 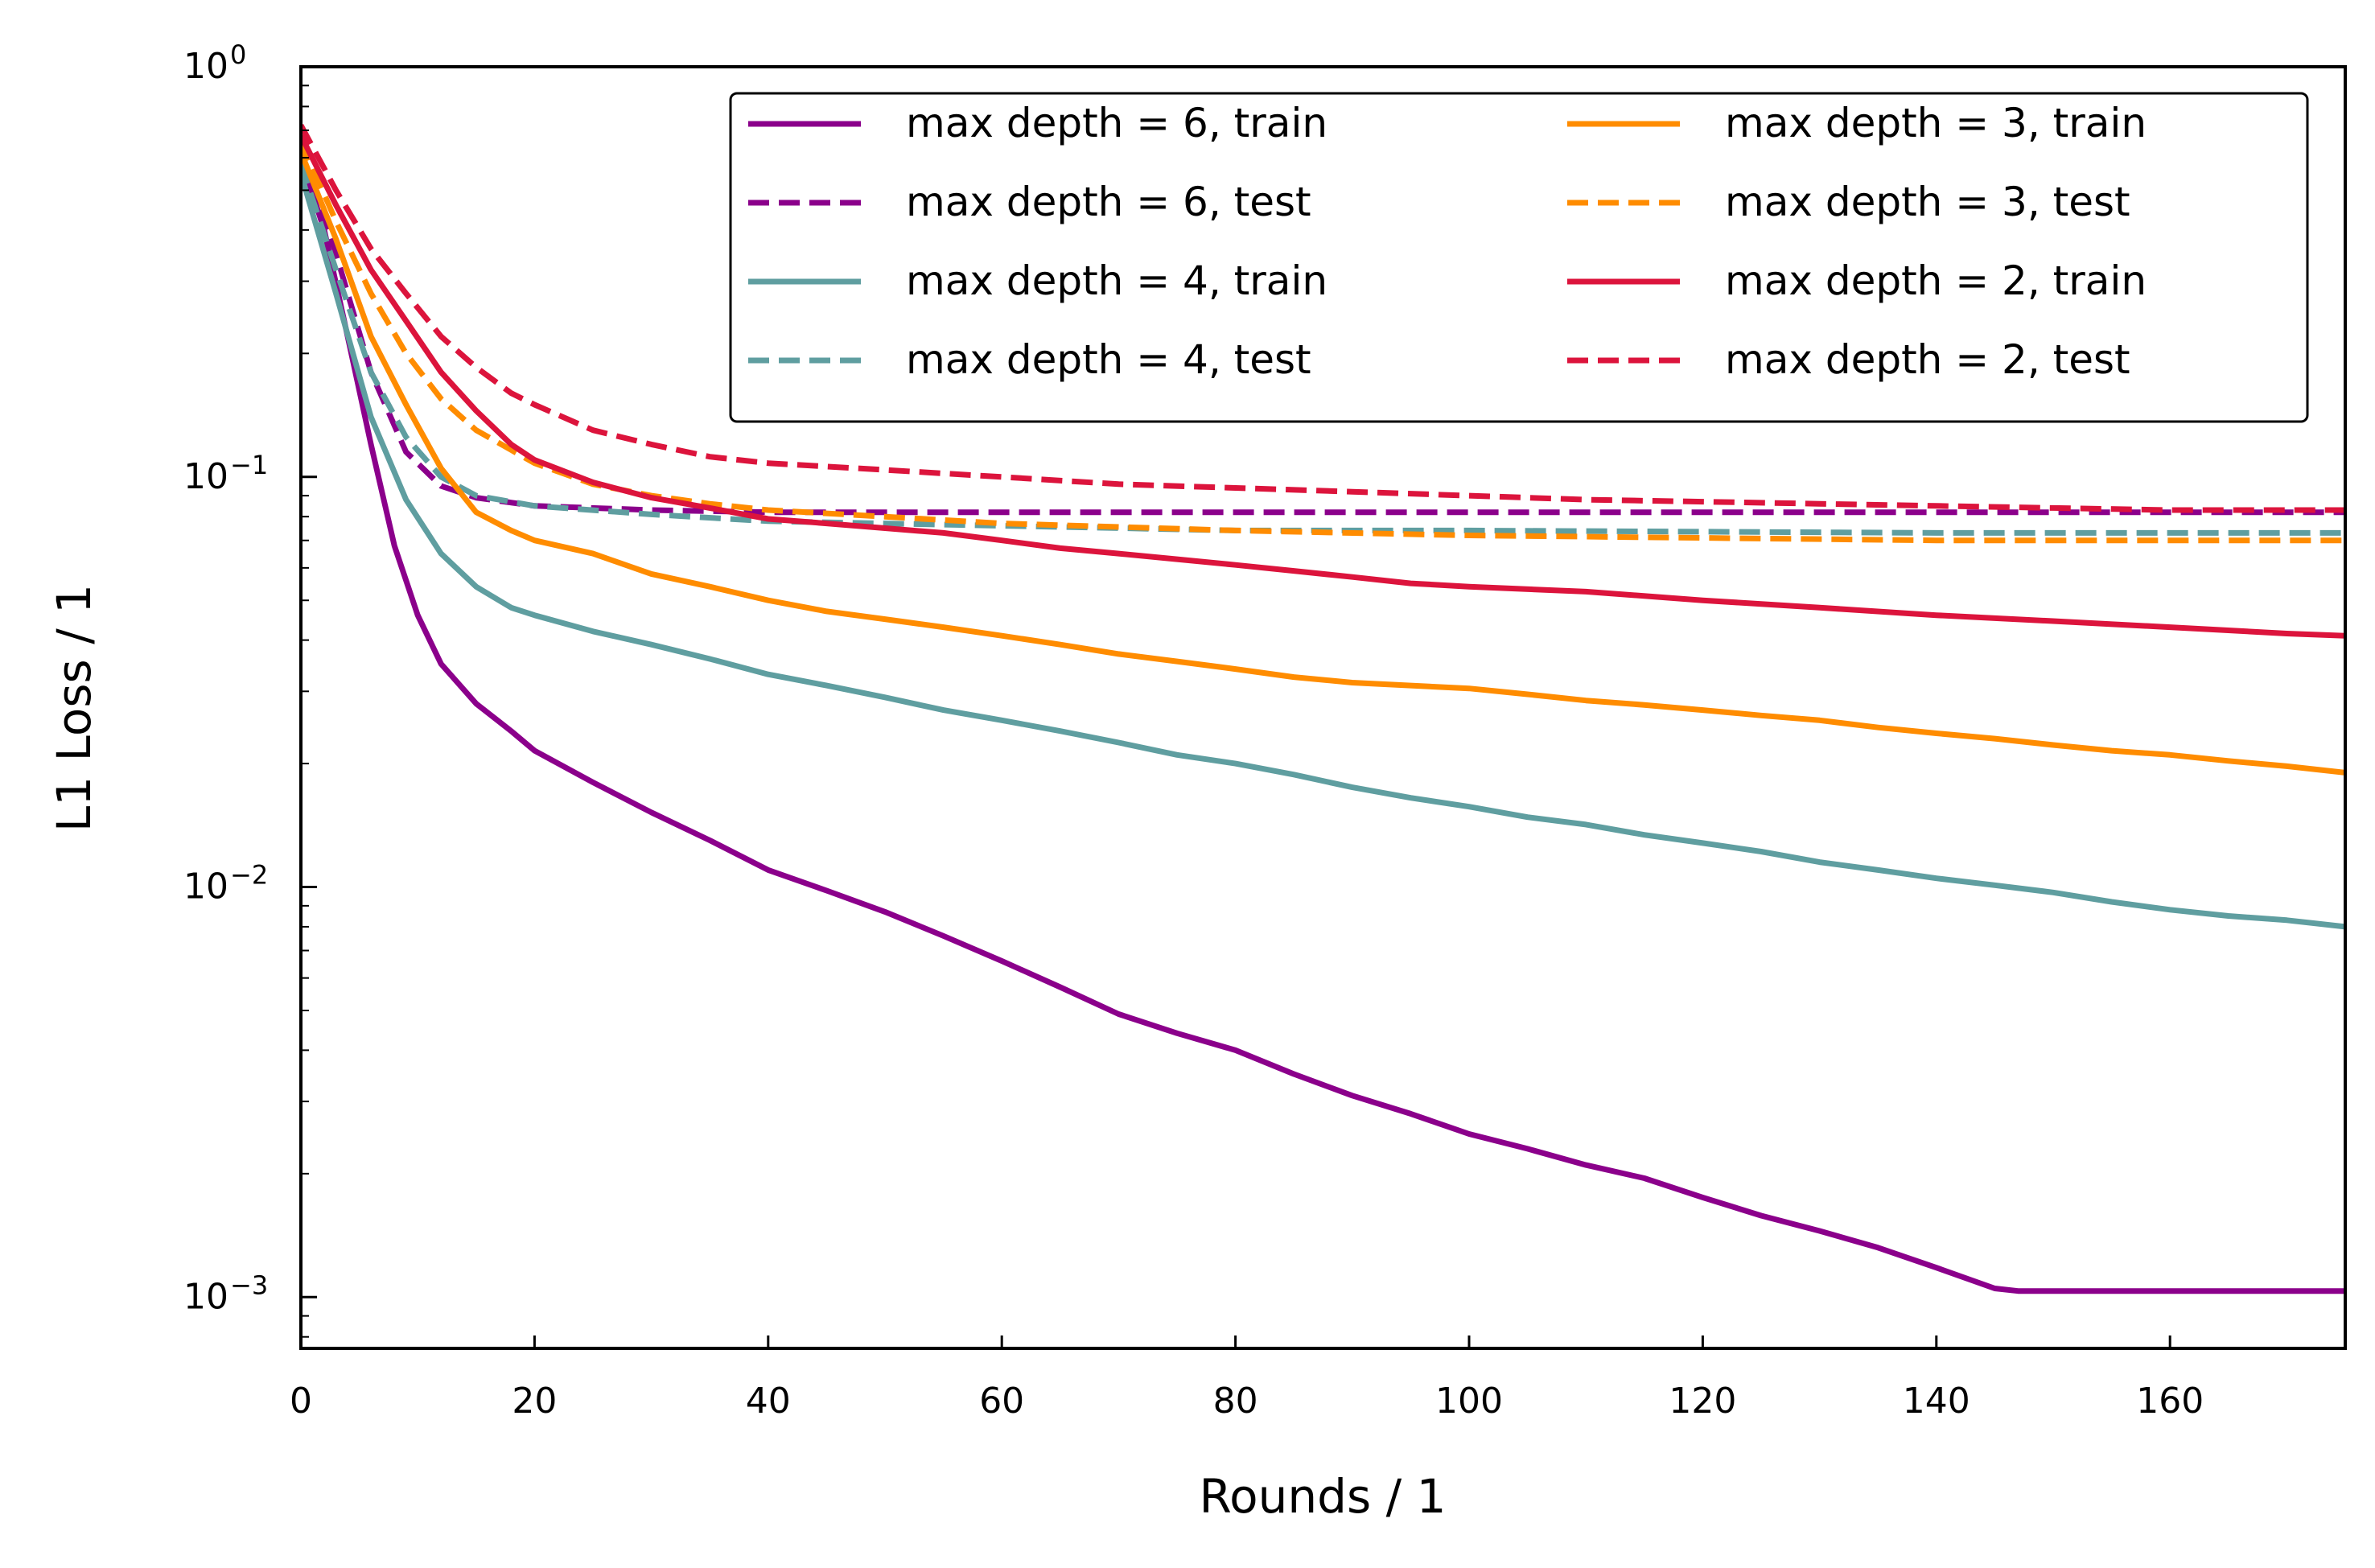 What do you see at coordinates (249, 465) in the screenshot?
I see `y-tick-exponent: −1` at bounding box center [249, 465].